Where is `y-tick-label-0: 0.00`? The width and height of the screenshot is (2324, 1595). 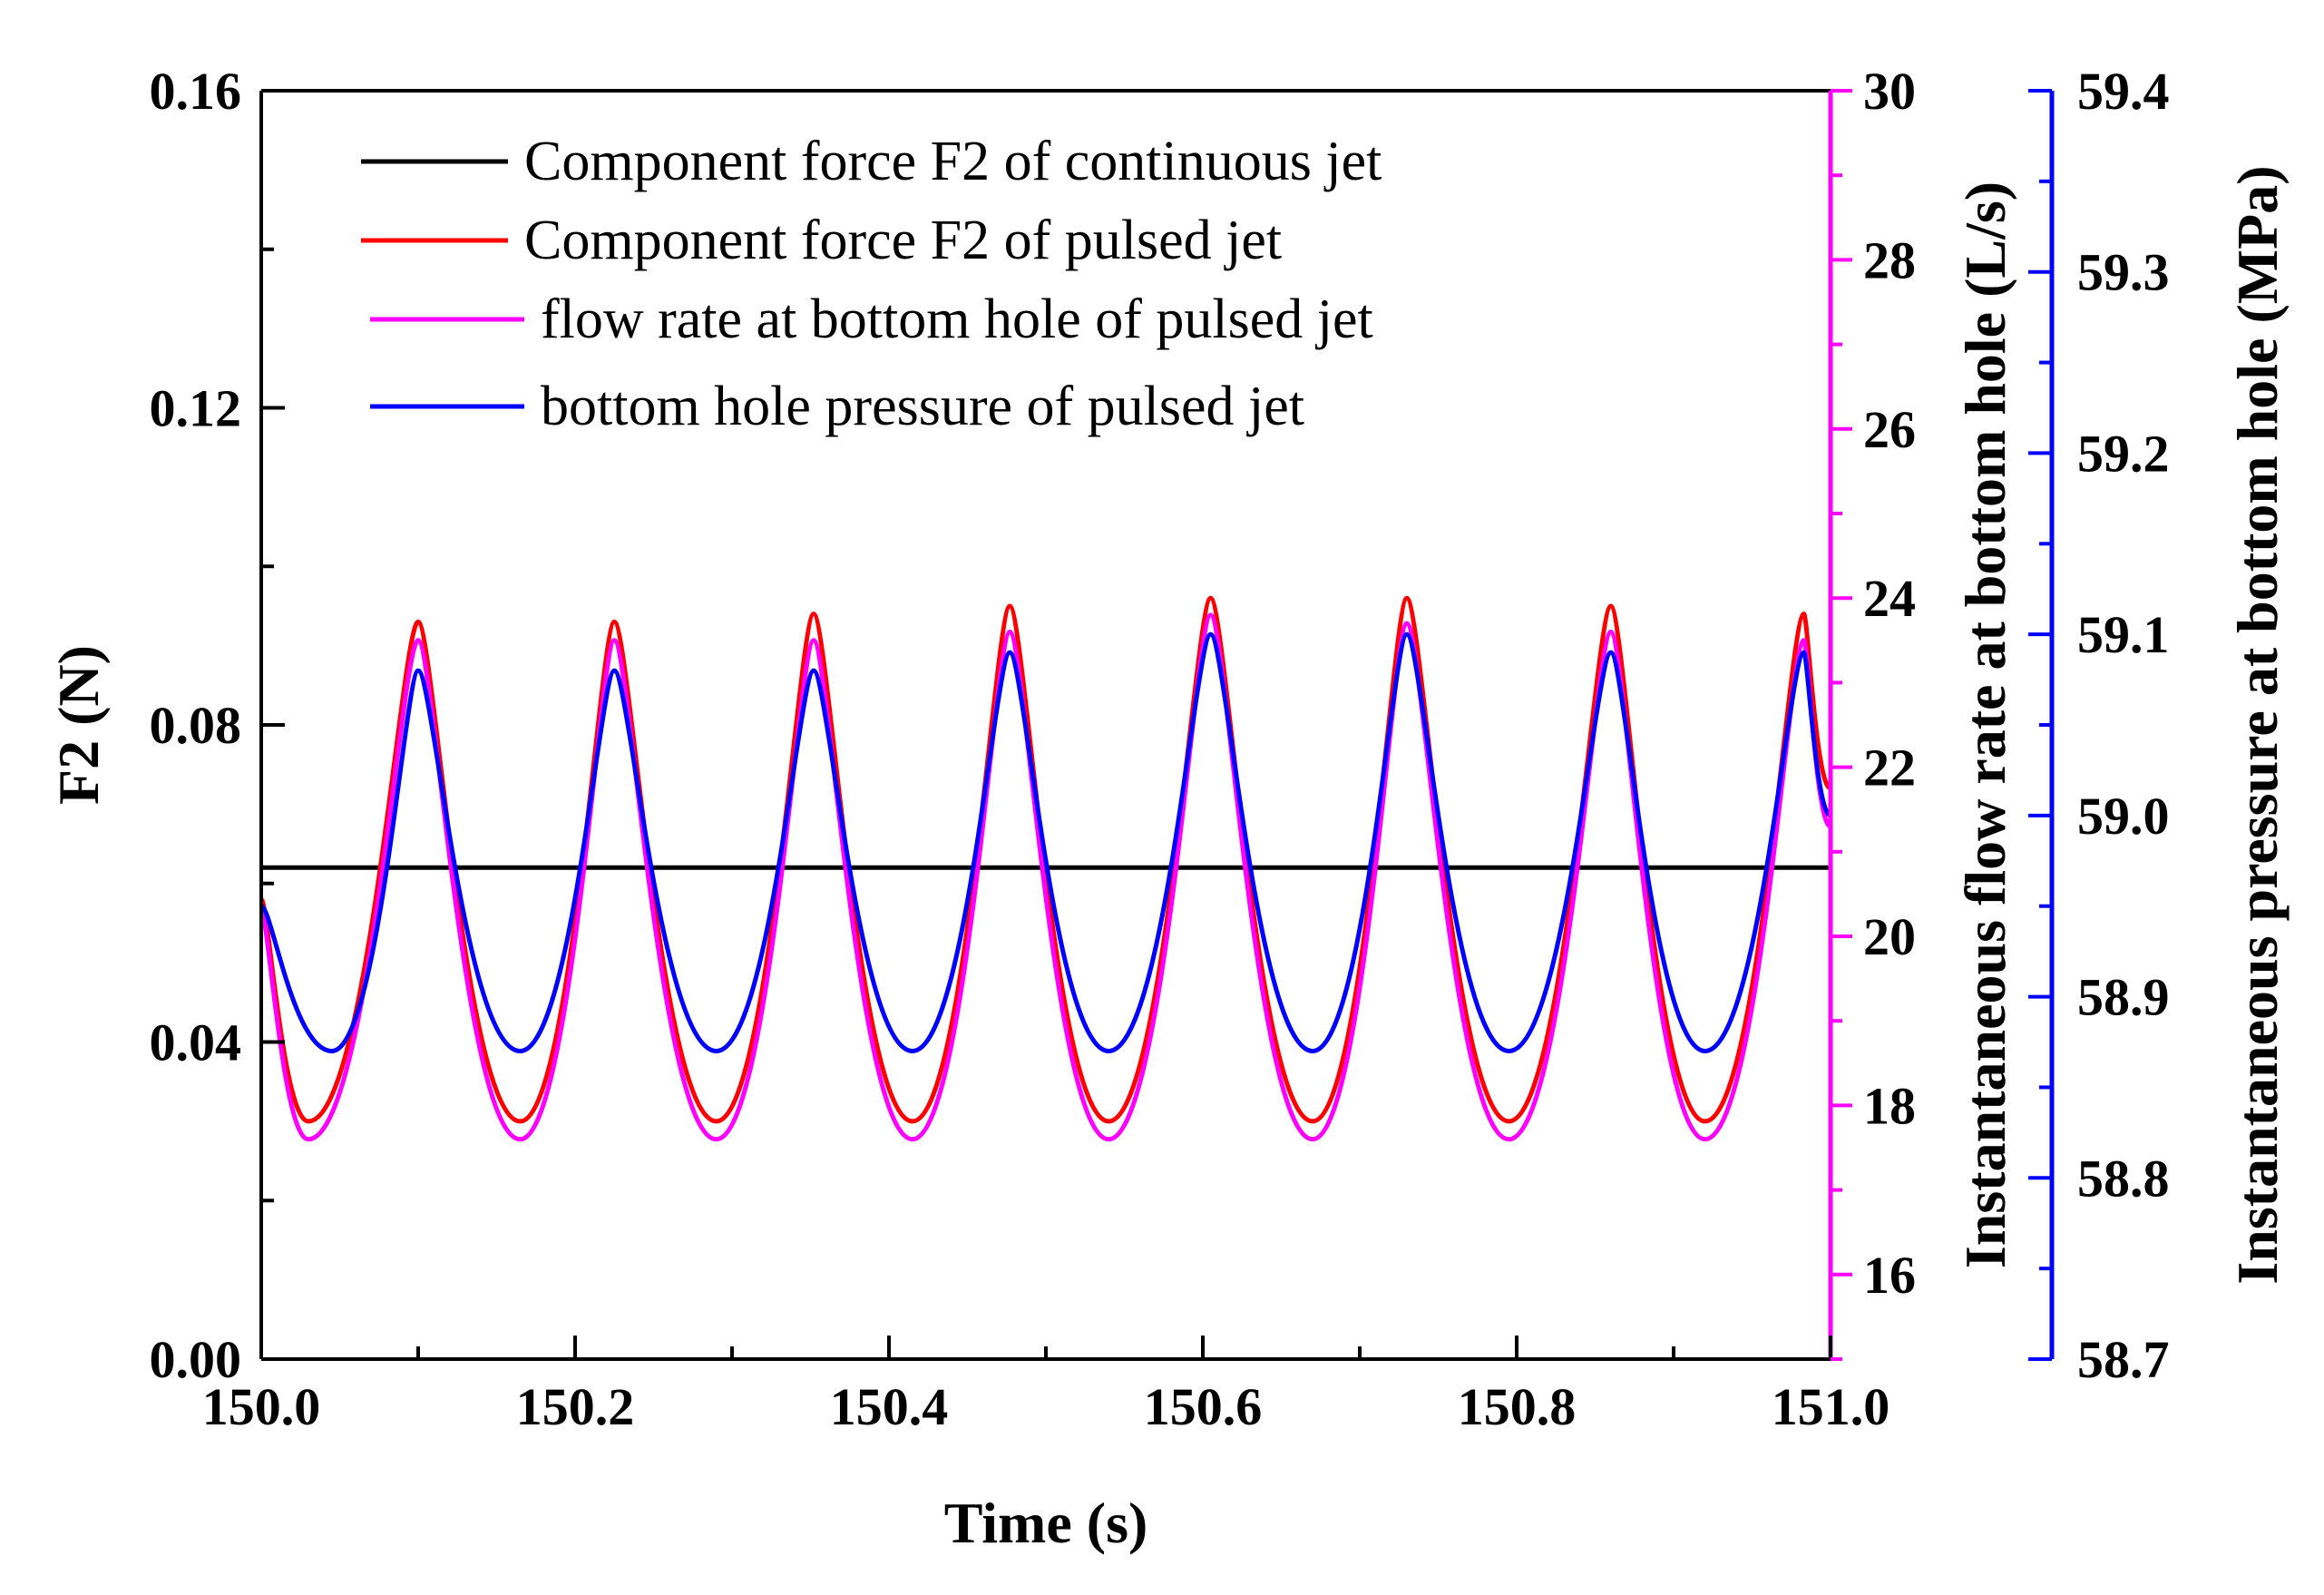
y-tick-label-0: 0.00 is located at coordinates (196, 1359).